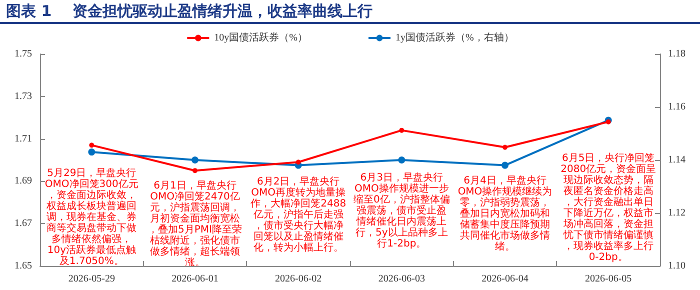  What do you see at coordinates (677, 213) in the screenshot?
I see `y2-tick-label: 1.12` at bounding box center [677, 213].